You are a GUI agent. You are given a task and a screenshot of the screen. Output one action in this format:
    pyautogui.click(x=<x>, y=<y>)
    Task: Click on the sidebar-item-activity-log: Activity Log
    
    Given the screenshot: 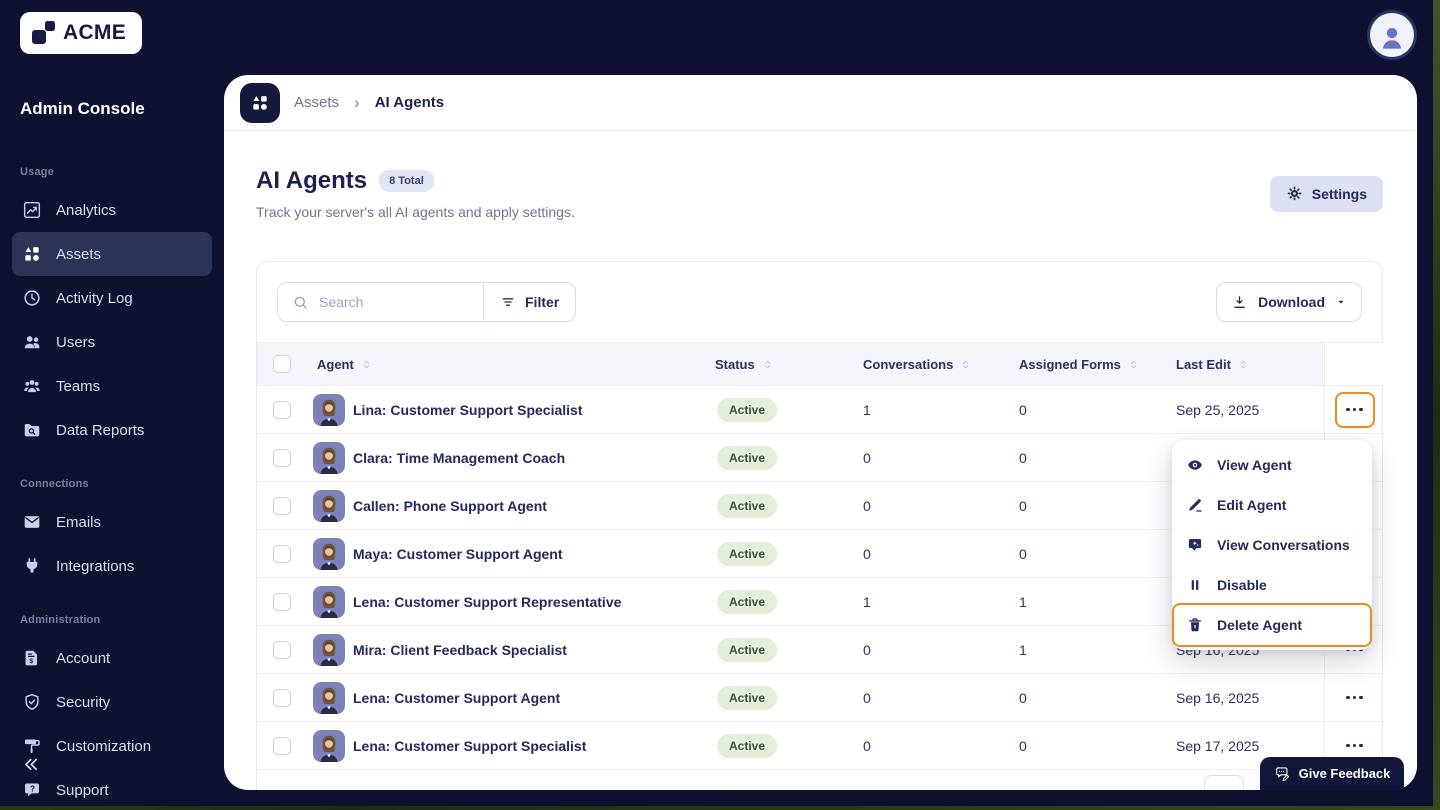 What is the action you would take?
    pyautogui.click(x=112, y=298)
    